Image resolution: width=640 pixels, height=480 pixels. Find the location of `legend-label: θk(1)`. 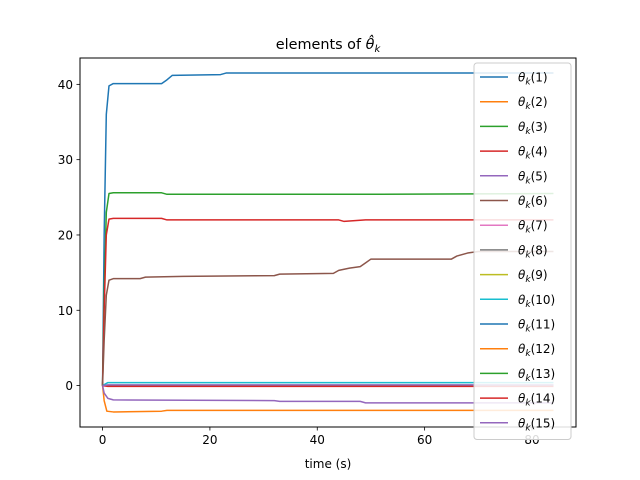

legend-label: θk(1) is located at coordinates (533, 79).